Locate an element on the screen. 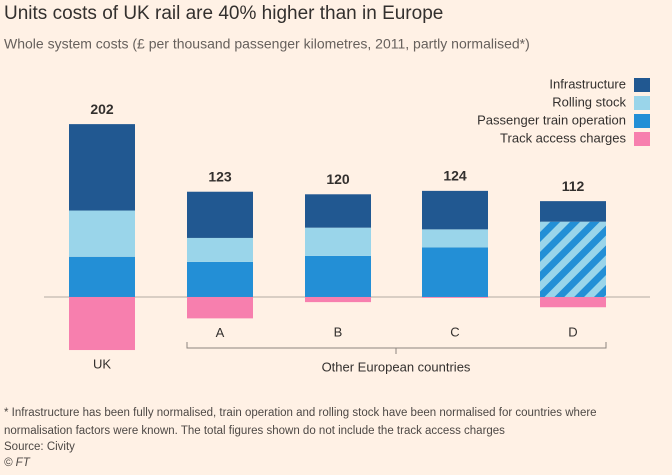  x-tick-label: A is located at coordinates (220, 332).